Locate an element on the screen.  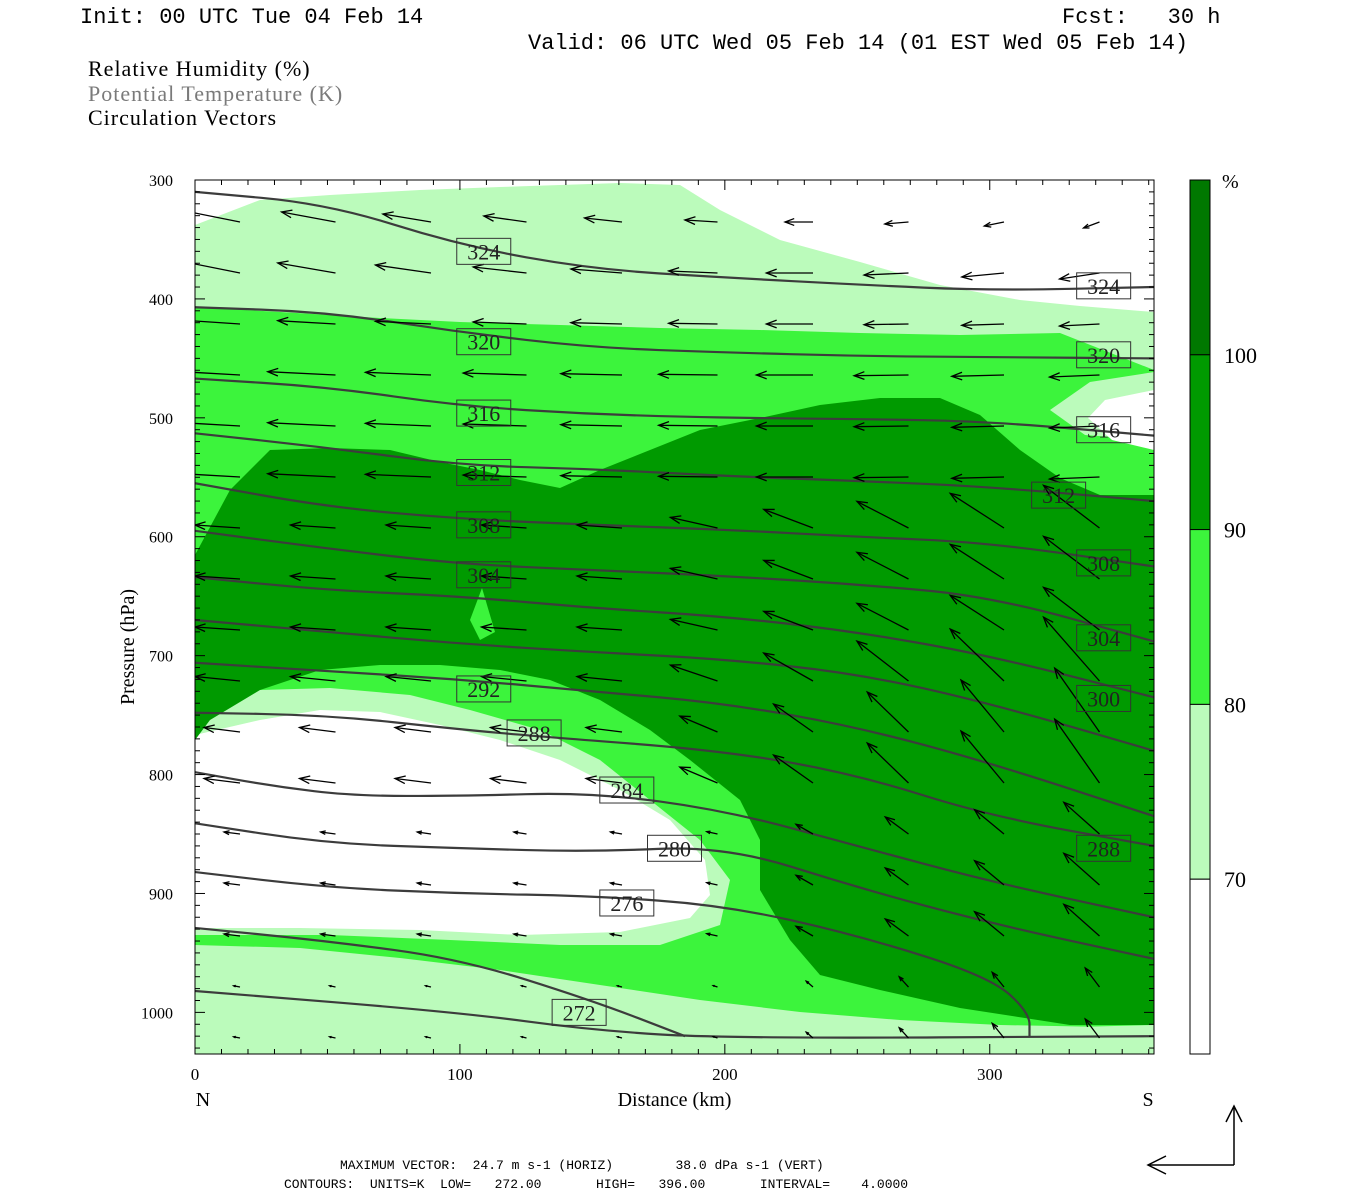
contour-label-272: 272 is located at coordinates (579, 1012).